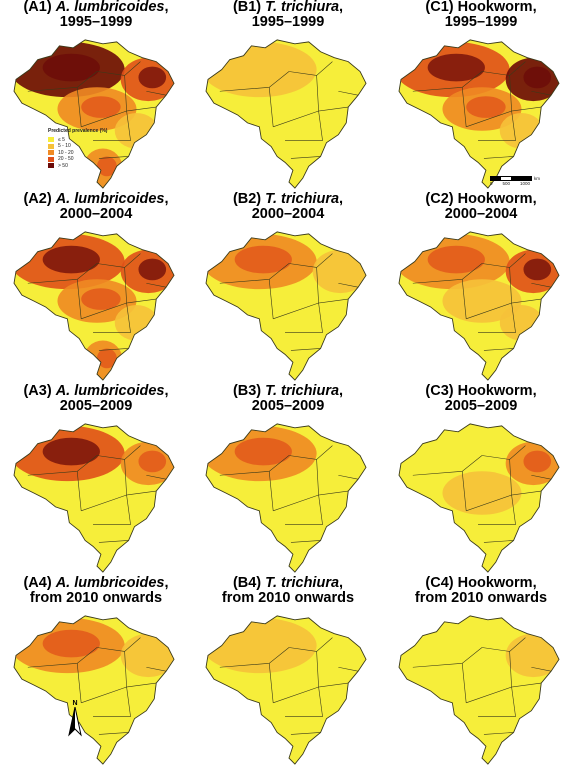 This screenshot has width=577, height=768. Describe the element at coordinates (481, 598) in the screenshot. I see `panel-period: from 2010 onwards` at that location.